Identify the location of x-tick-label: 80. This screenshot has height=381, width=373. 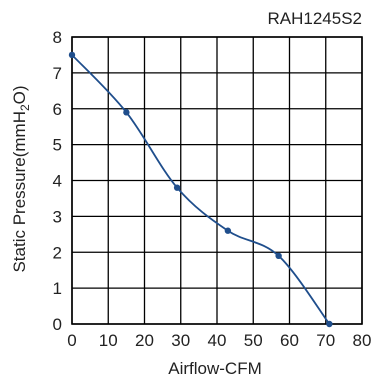
(362, 340).